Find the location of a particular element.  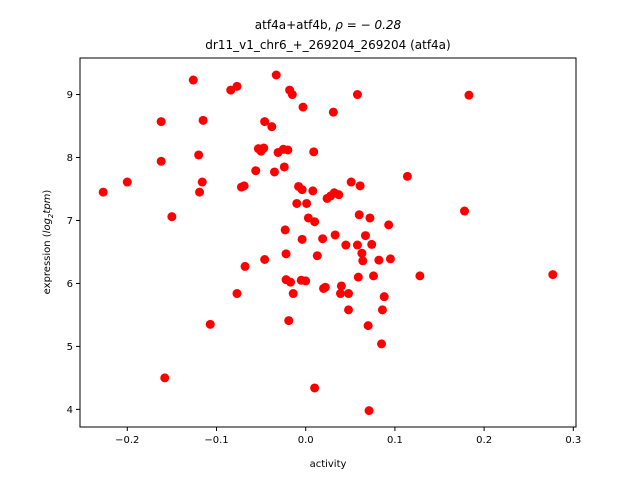

y-tick-label: 7 is located at coordinates (70, 221).